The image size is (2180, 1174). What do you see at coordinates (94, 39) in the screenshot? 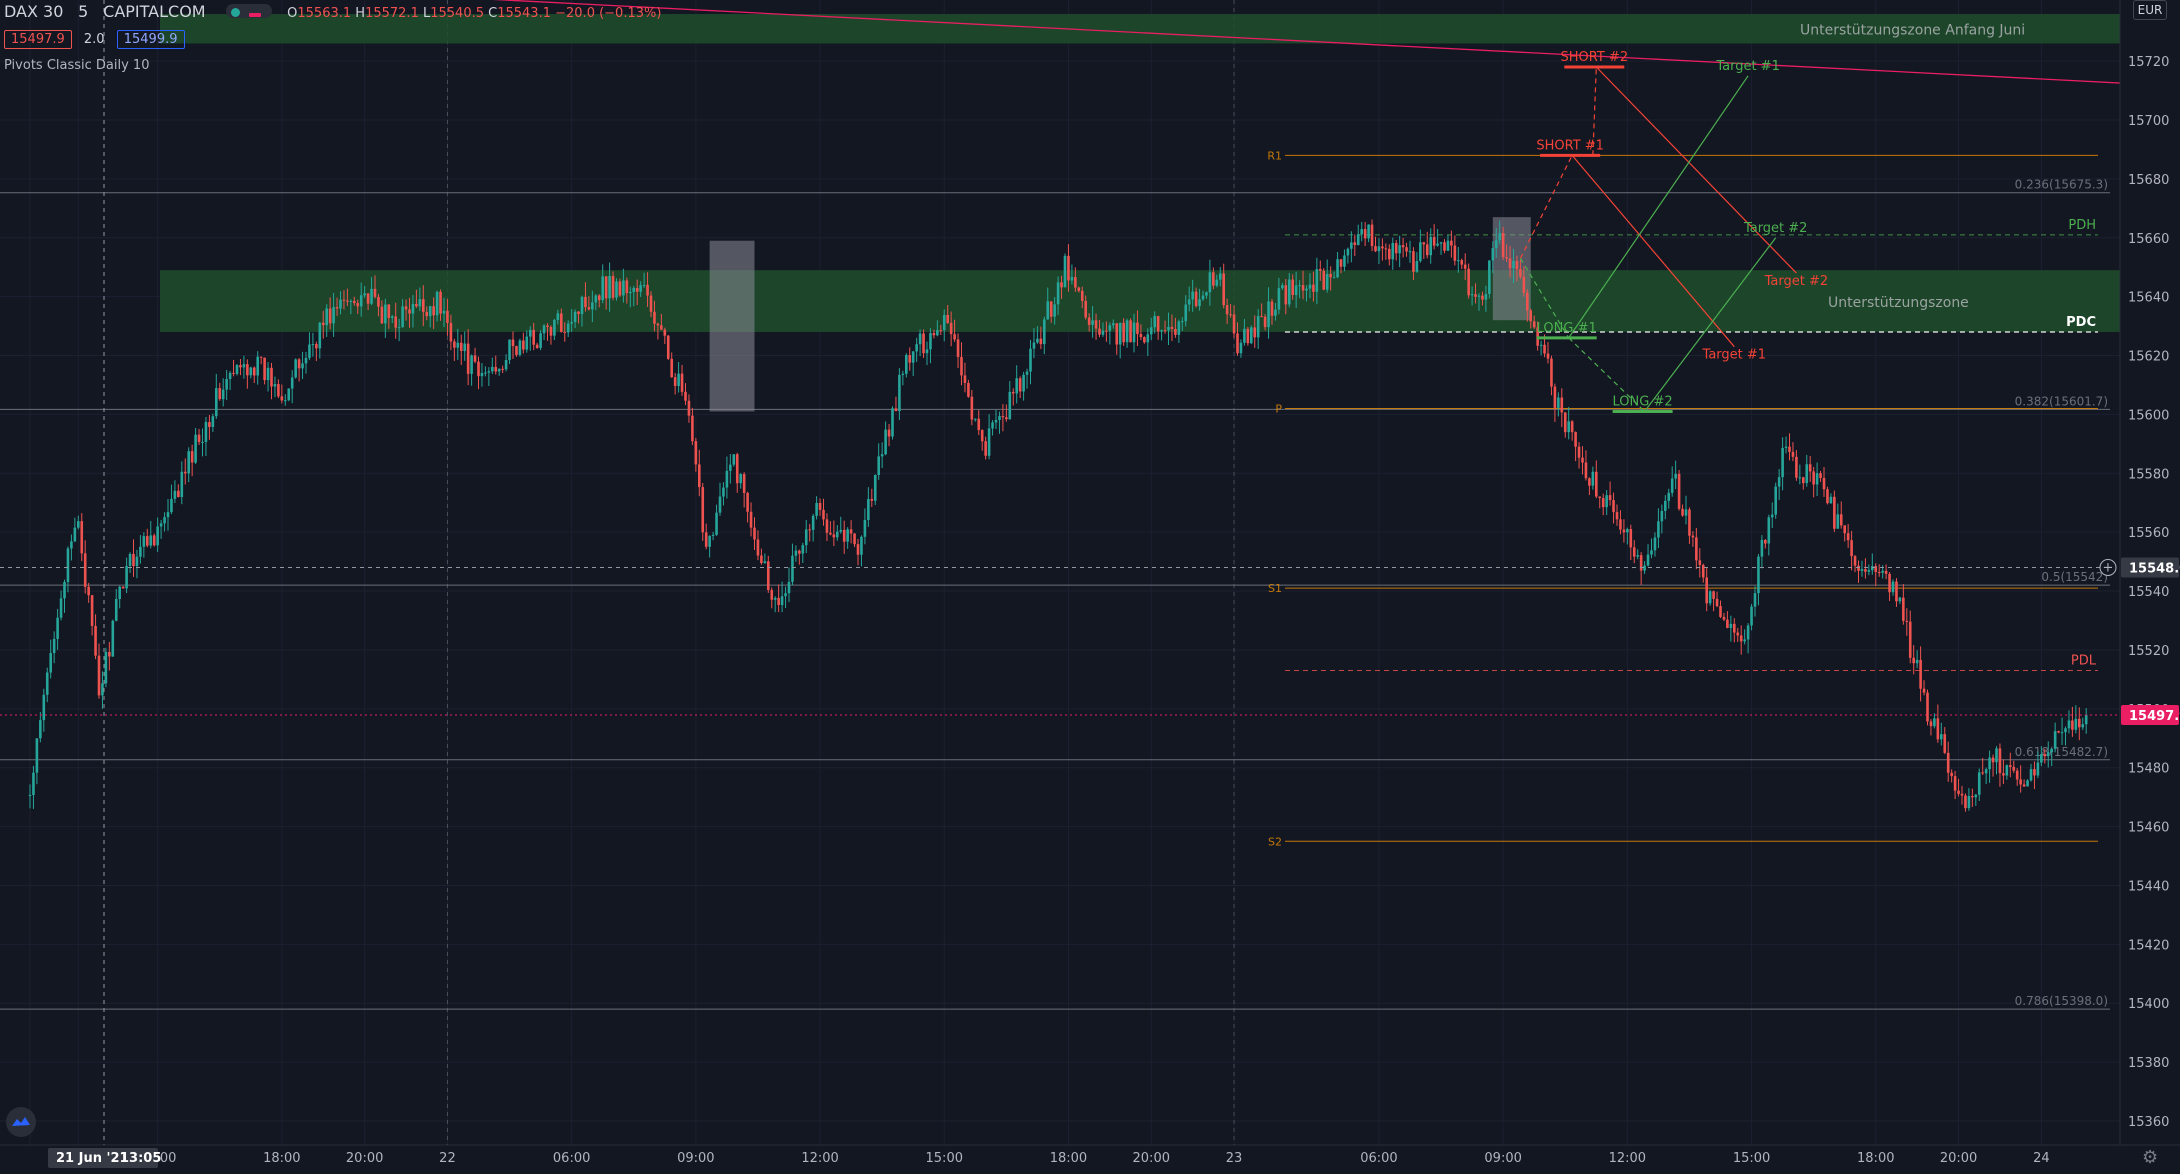
I see `trade-buttons: 15497.9 2.0 15499.9` at bounding box center [94, 39].